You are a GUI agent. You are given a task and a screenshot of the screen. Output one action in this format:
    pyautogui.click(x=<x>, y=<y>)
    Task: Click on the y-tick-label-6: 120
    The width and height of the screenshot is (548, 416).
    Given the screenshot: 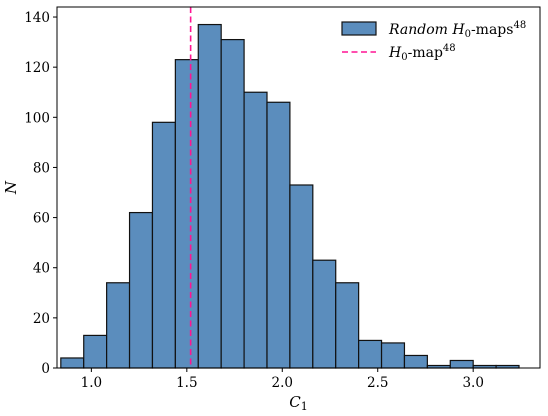 What is the action you would take?
    pyautogui.click(x=37, y=68)
    